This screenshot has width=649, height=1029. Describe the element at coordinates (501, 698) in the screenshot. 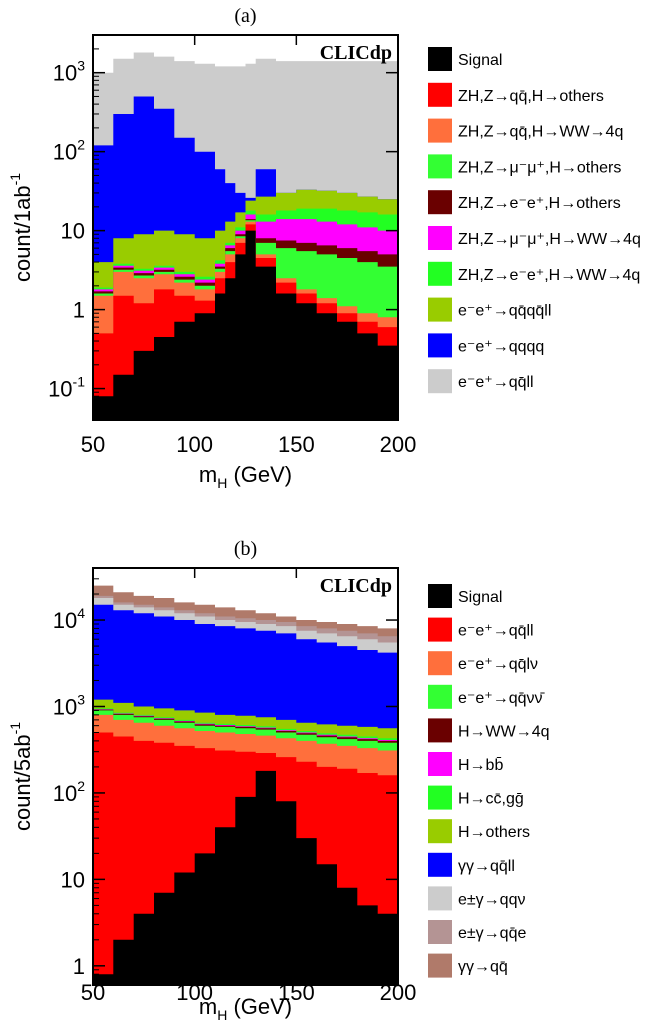

I see `legend-label: e⁻e⁺→qq̄νν̄` at that location.